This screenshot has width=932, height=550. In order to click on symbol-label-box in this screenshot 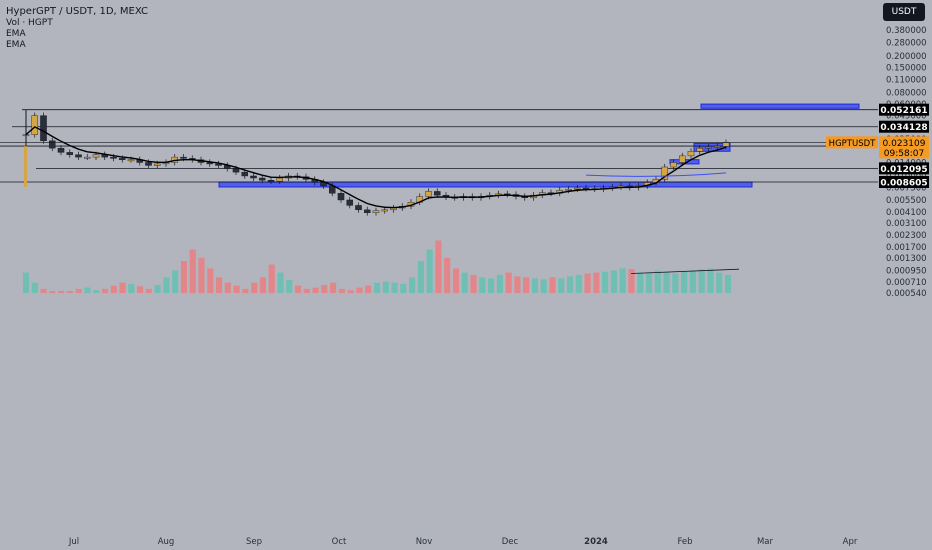, I will do `click(852, 142)`.